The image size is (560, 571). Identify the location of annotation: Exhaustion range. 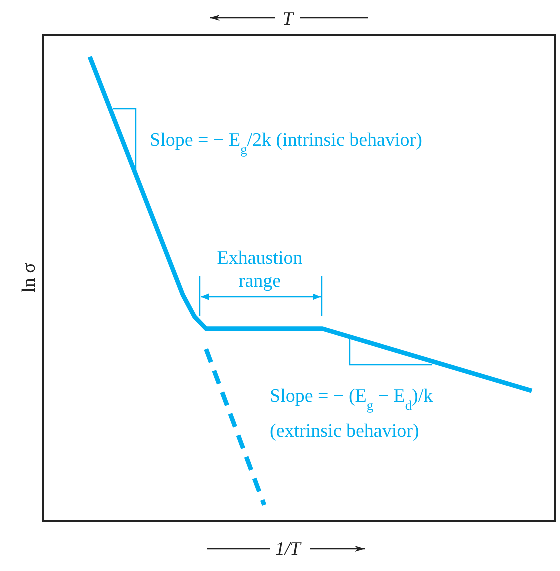
(260, 270).